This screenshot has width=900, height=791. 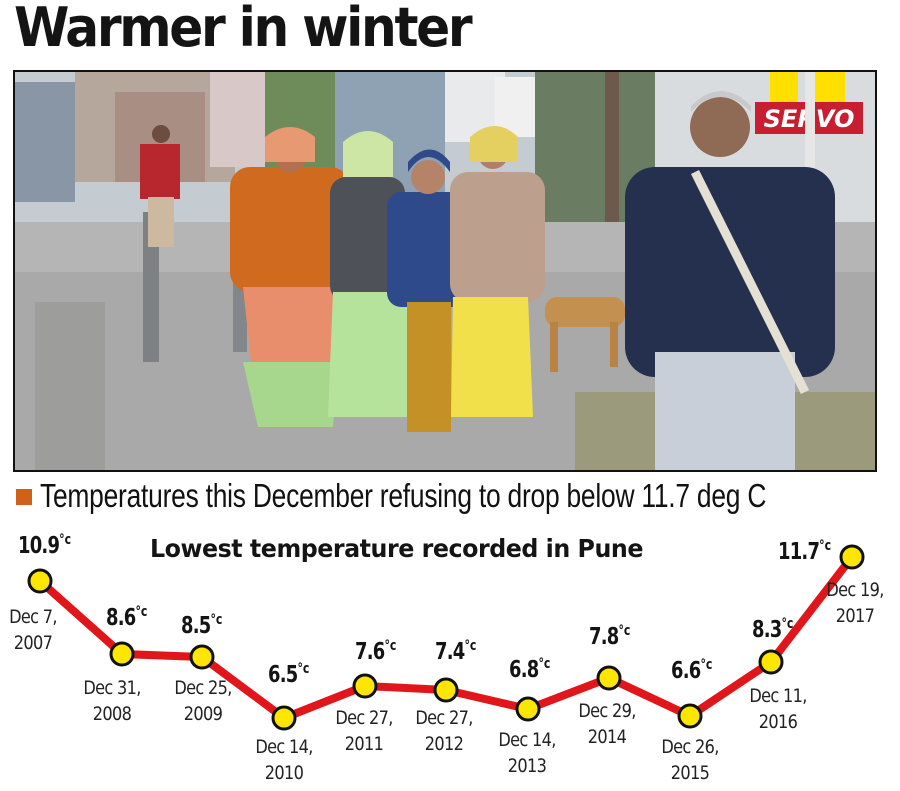 What do you see at coordinates (112, 701) in the screenshot?
I see `data-point-date: Dec 31, 2008` at bounding box center [112, 701].